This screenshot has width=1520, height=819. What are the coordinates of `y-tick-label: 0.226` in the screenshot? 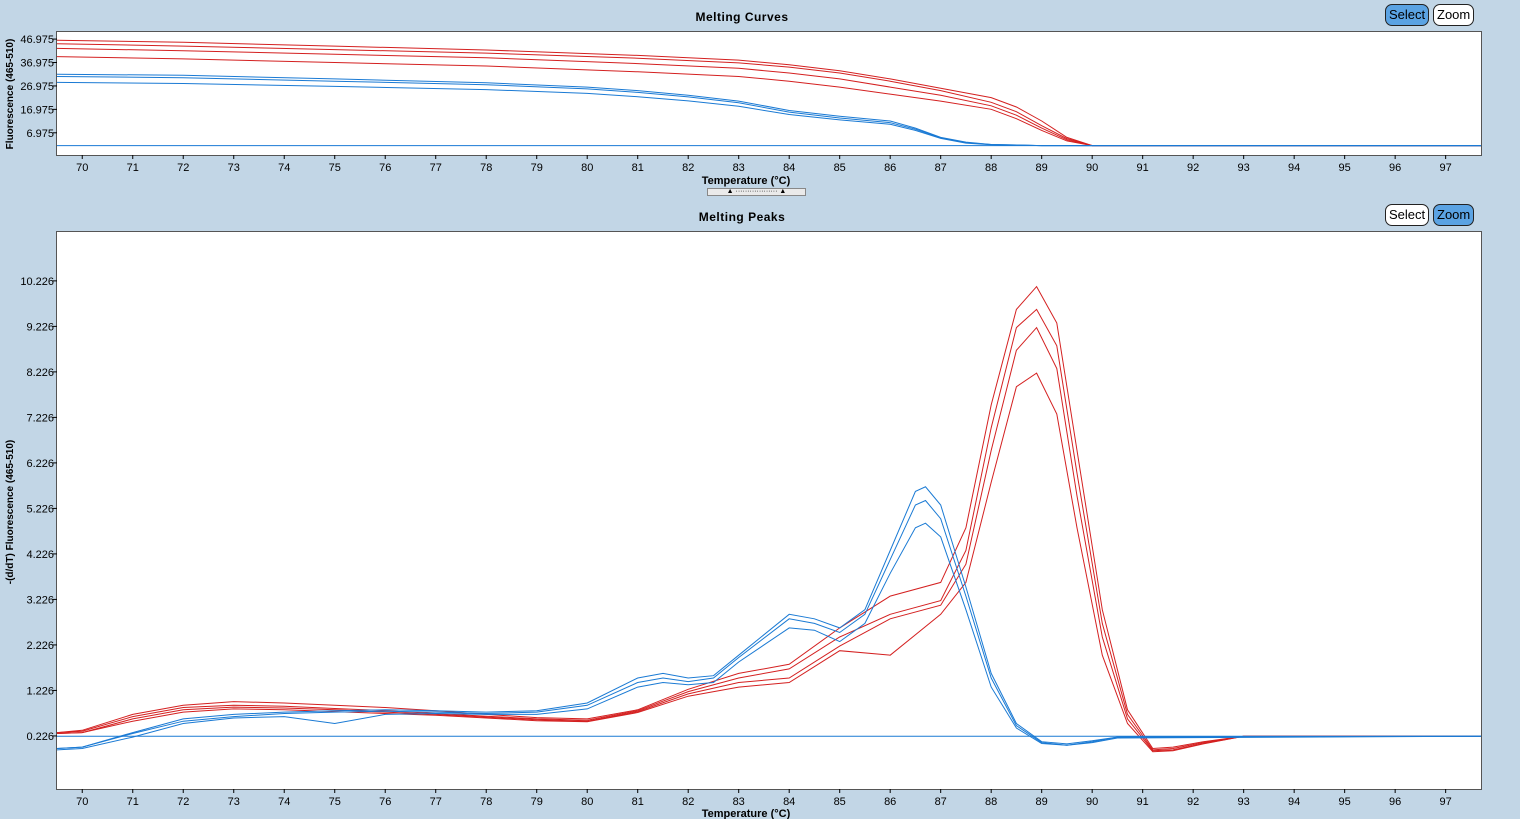 It's located at (40, 737).